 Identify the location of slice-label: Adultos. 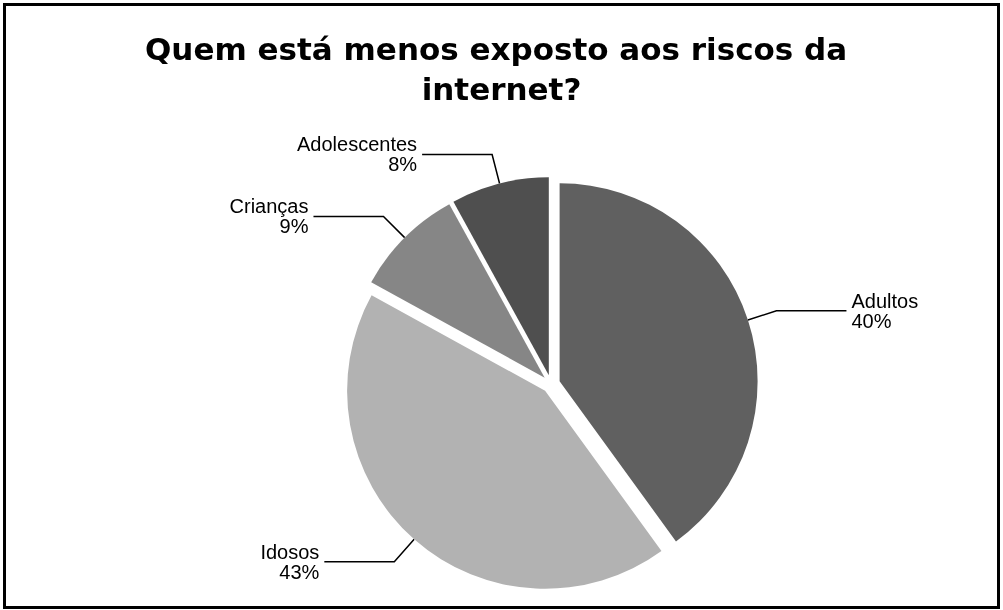
(885, 300).